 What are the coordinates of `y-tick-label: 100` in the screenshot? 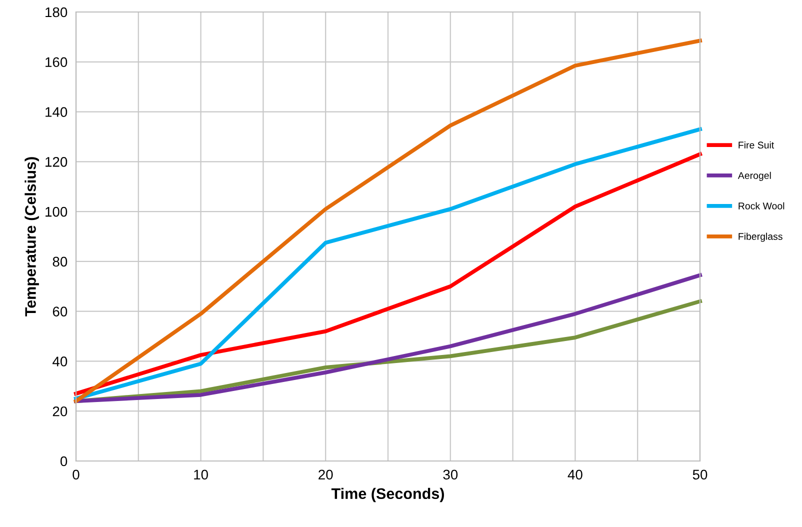 It's located at (57, 211).